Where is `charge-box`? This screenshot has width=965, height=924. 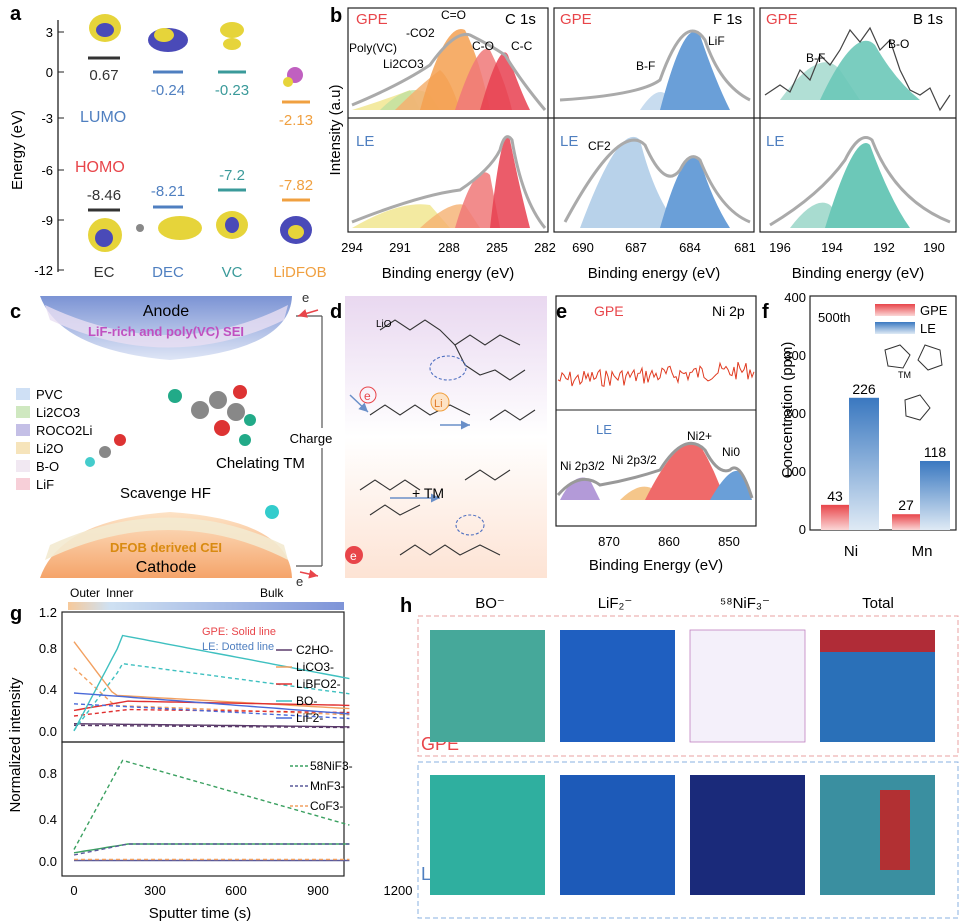 charge-box is located at coordinates (311, 438).